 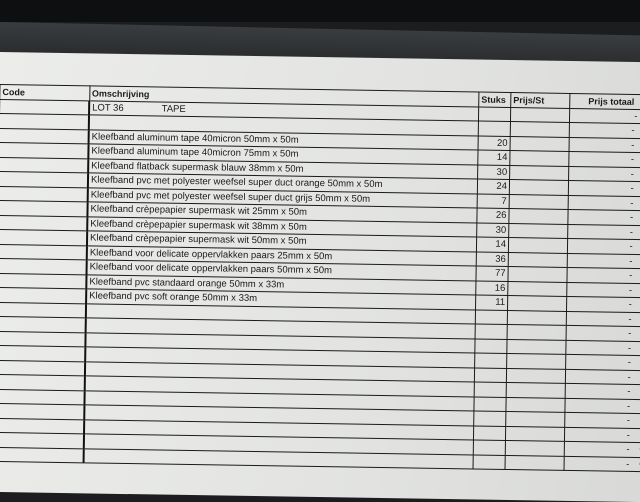 I want to click on header-unit-price: Prijs/St, so click(x=540, y=100).